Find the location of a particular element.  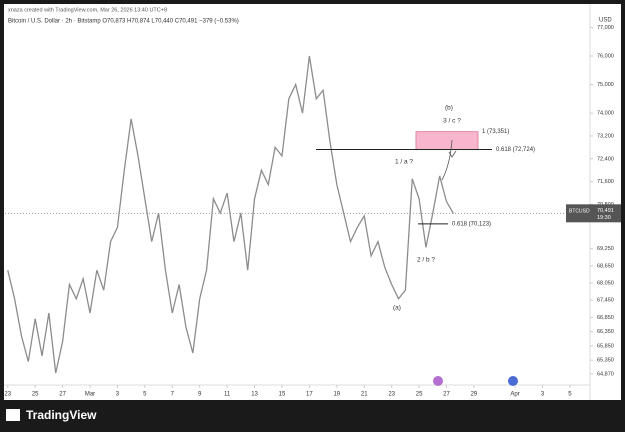

wave-label: (a) is located at coordinates (397, 308).